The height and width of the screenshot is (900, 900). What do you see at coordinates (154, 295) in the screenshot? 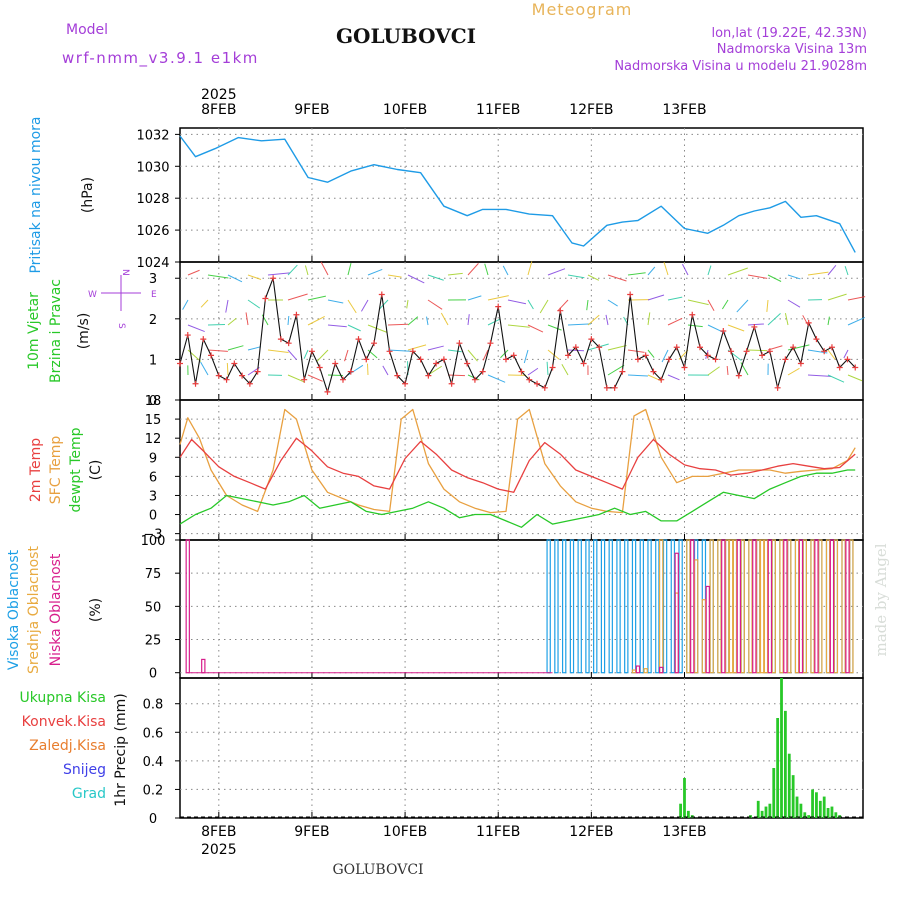
I see `compass-e: E` at bounding box center [154, 295].